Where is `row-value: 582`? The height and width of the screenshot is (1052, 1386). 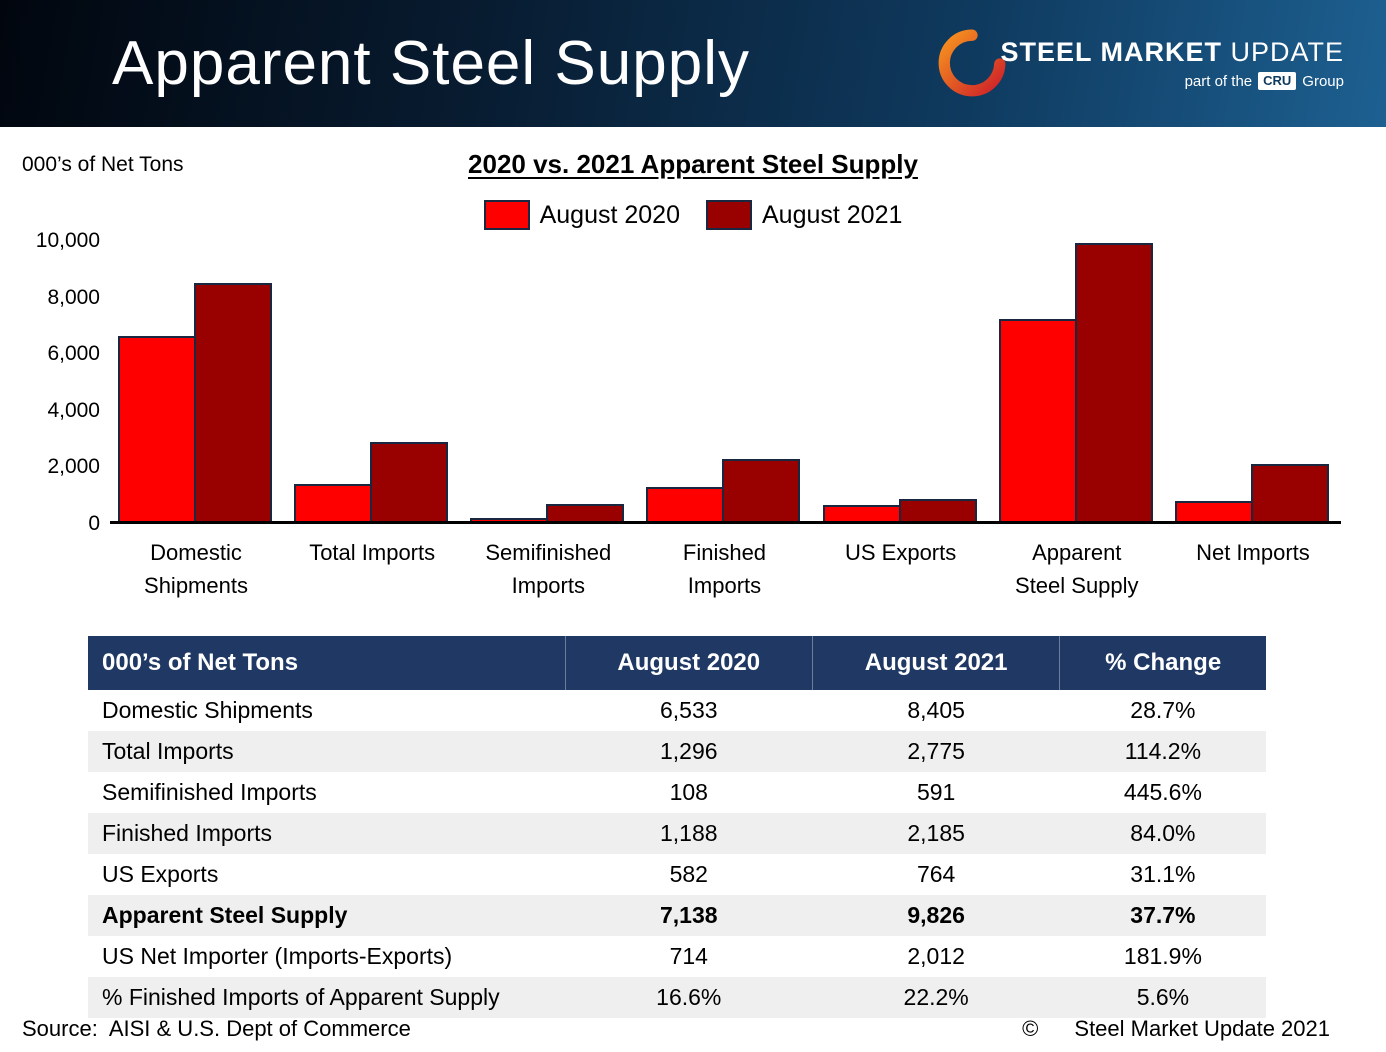 row-value: 582 is located at coordinates (688, 874).